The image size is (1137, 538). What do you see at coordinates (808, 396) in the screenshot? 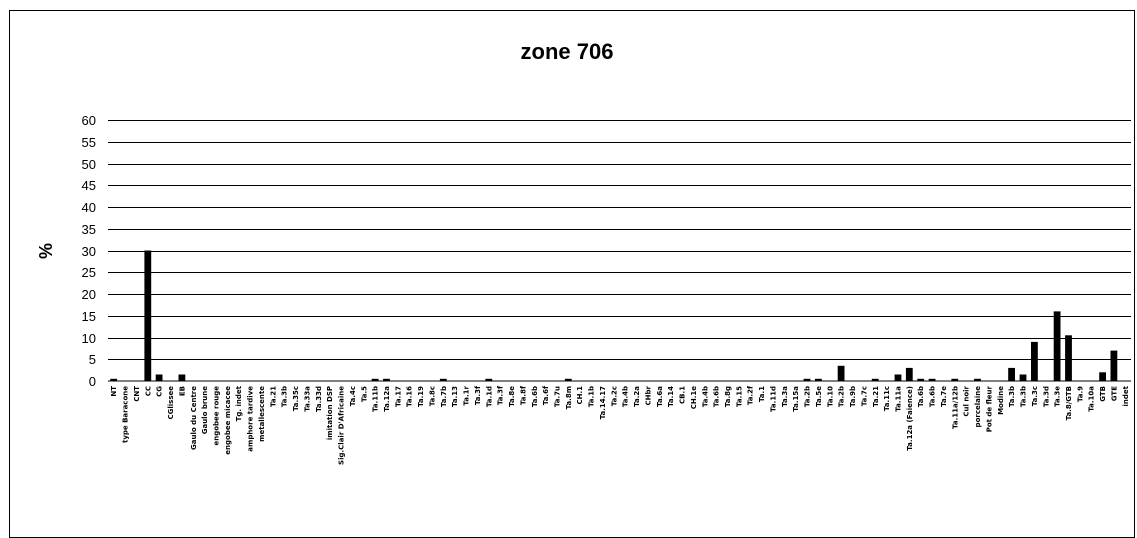
I see `x-tick-label: Ta.2b` at bounding box center [808, 396].